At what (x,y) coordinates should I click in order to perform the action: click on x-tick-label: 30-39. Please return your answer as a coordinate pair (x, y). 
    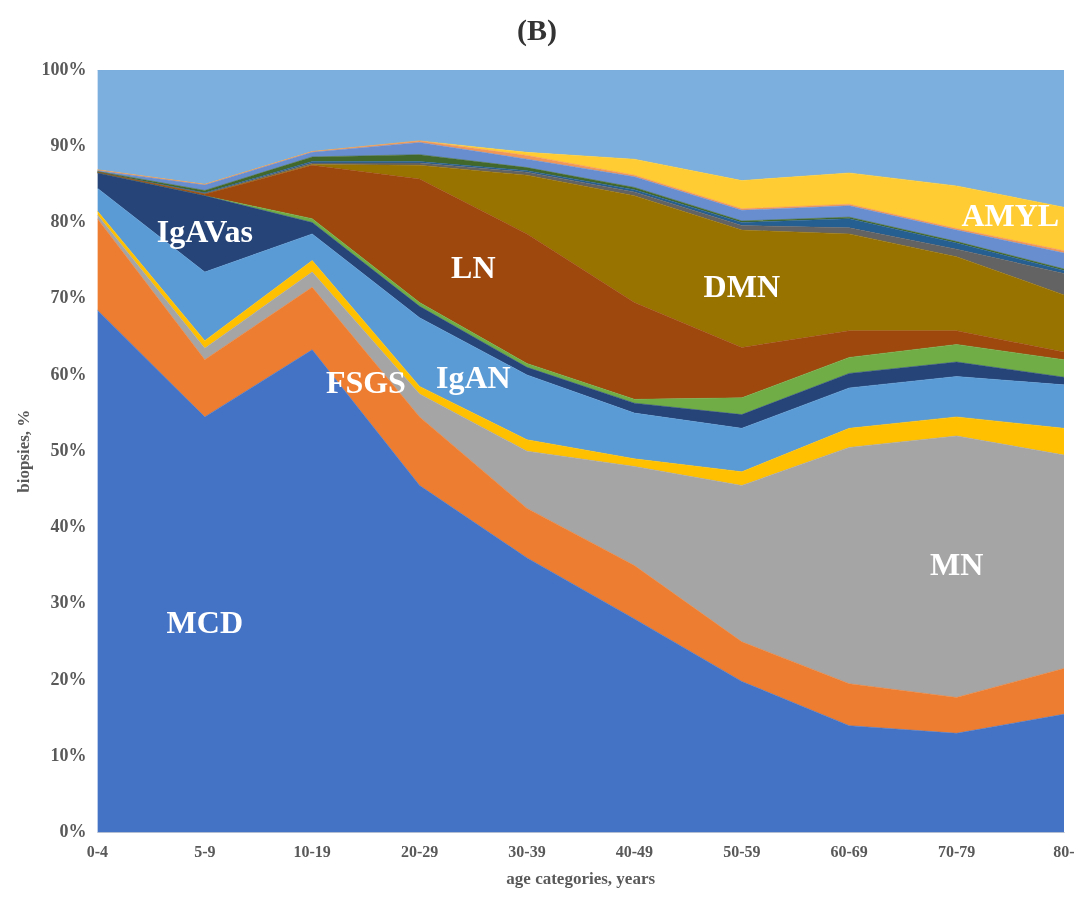
    Looking at the image, I should click on (527, 852).